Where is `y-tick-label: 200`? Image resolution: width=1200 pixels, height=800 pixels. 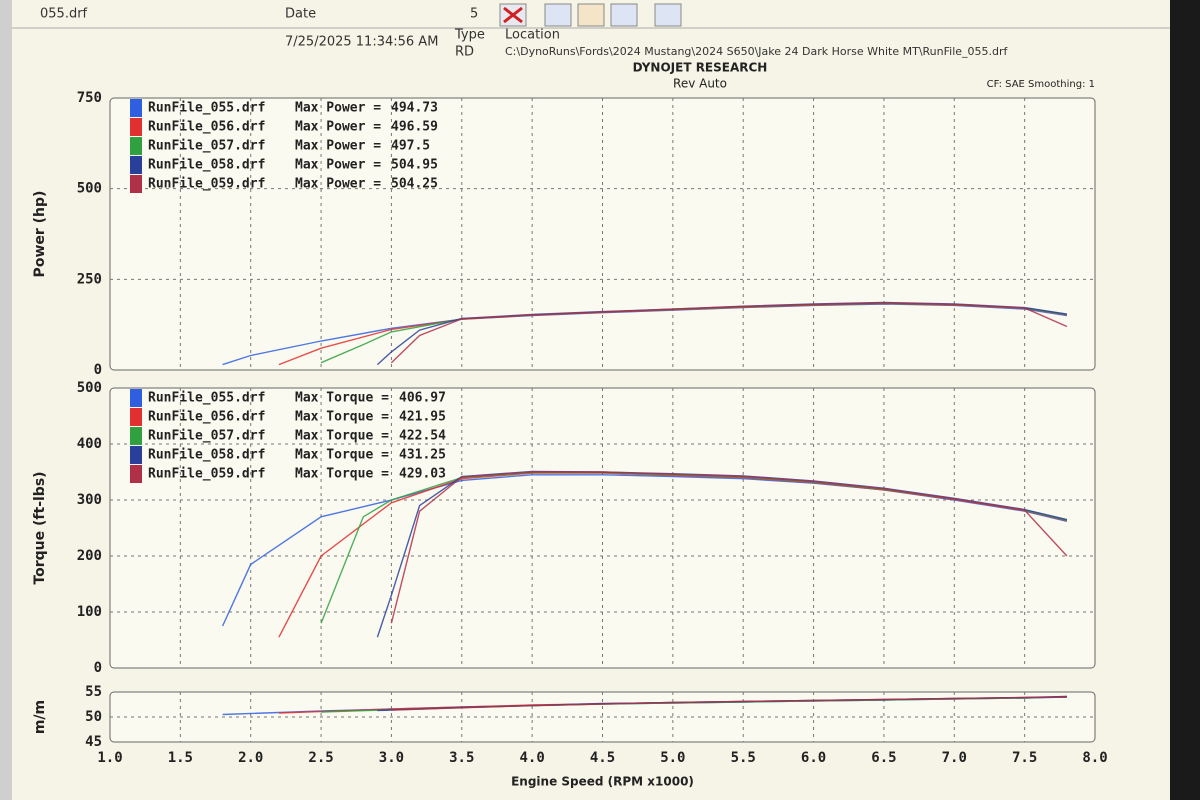
y-tick-label: 200 is located at coordinates (89, 556).